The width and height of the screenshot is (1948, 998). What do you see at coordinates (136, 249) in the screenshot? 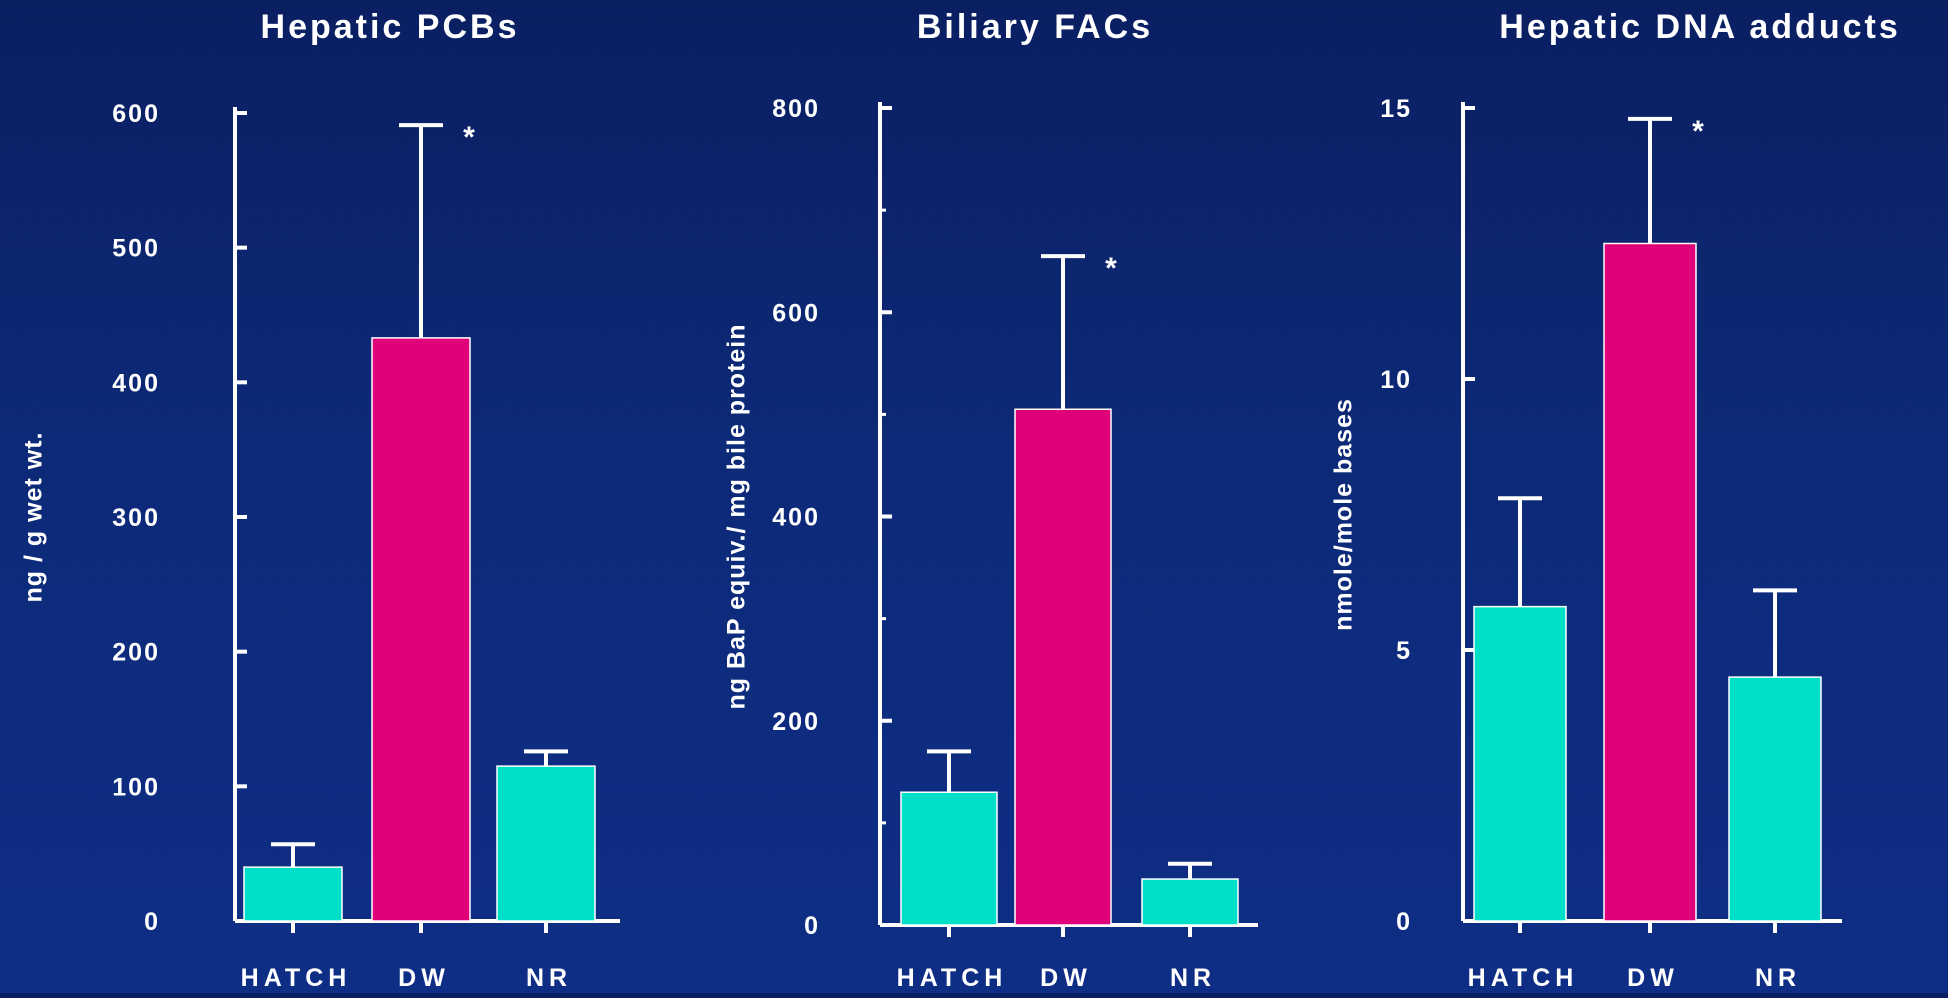
I see `y-tick-label: 500` at bounding box center [136, 249].